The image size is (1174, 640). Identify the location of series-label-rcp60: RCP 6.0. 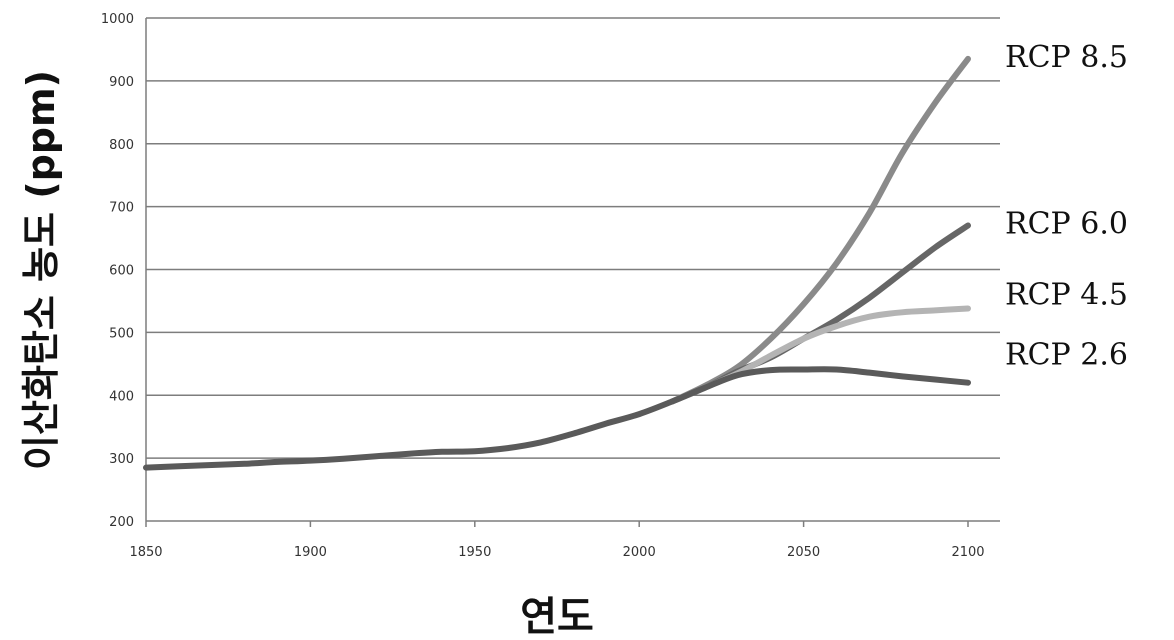
(1066, 223).